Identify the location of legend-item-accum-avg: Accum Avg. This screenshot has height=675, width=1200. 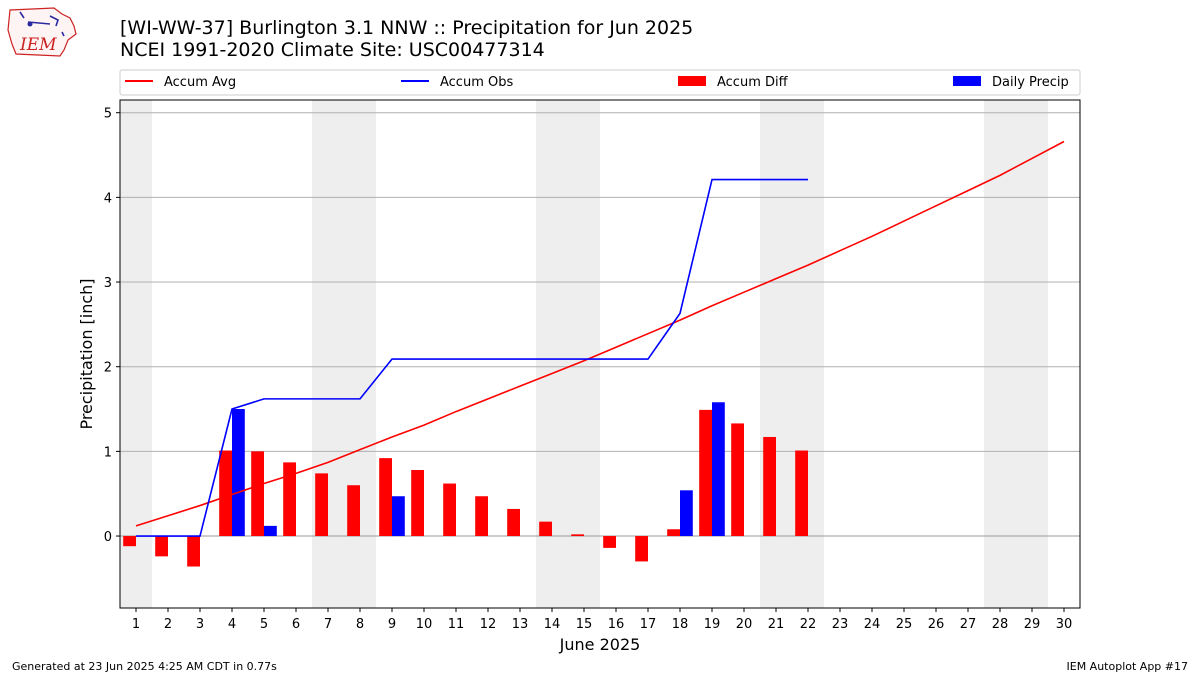
(180, 82).